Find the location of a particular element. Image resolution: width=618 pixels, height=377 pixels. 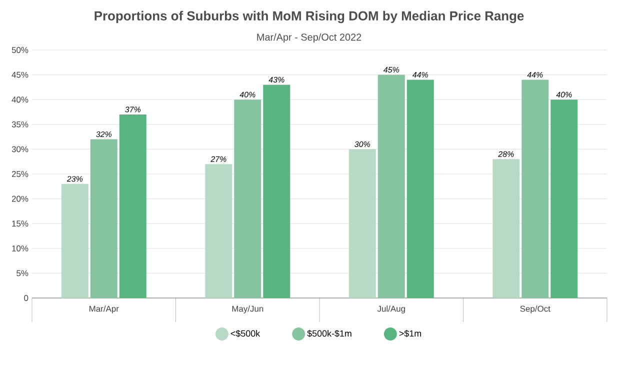

x-tick-label: Sep/Oct is located at coordinates (535, 310).